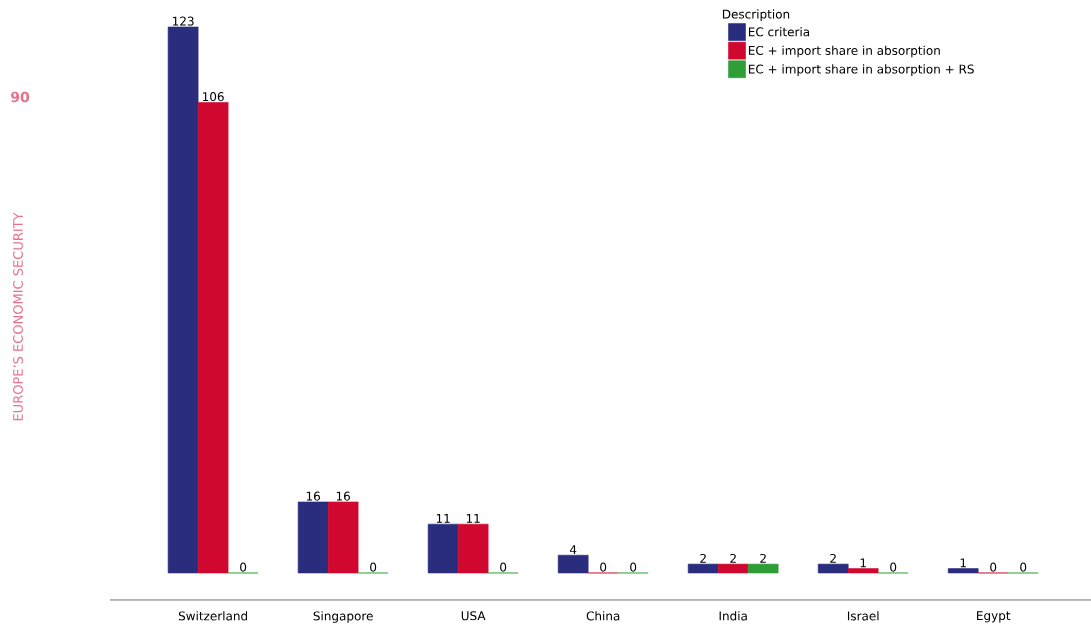 The width and height of the screenshot is (1091, 627). I want to click on x-tick-label: India, so click(733, 616).